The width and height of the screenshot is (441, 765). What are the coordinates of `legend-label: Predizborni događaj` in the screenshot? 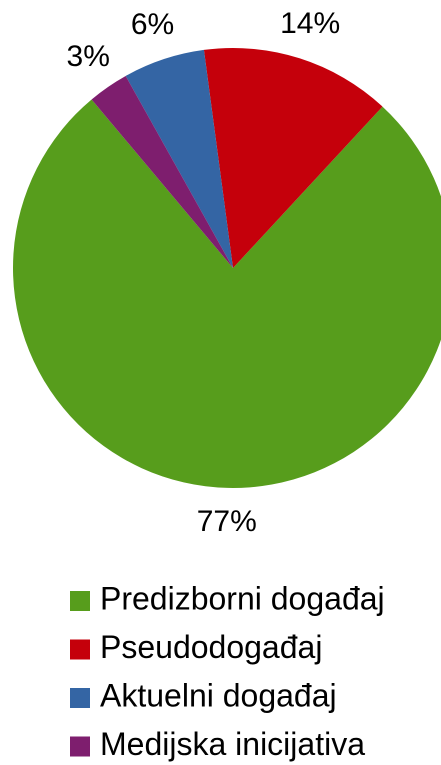 It's located at (242, 598).